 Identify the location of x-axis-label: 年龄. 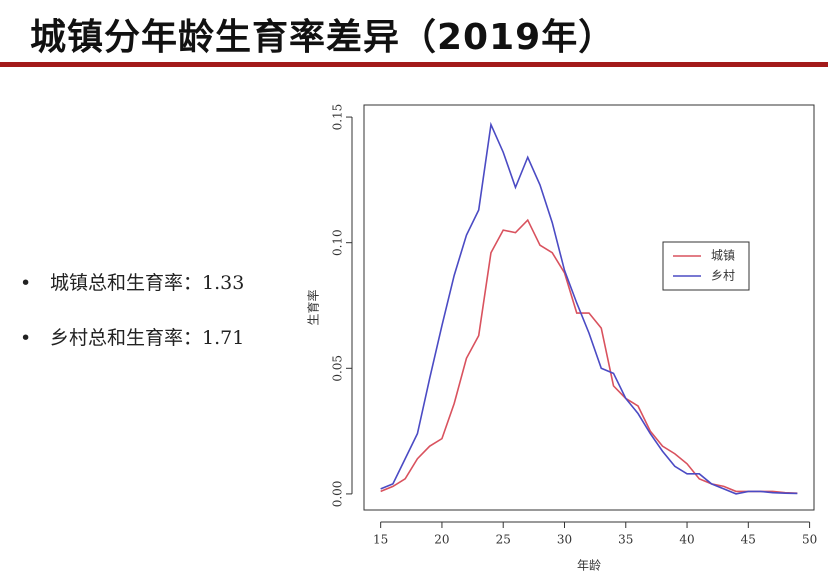
(589, 566).